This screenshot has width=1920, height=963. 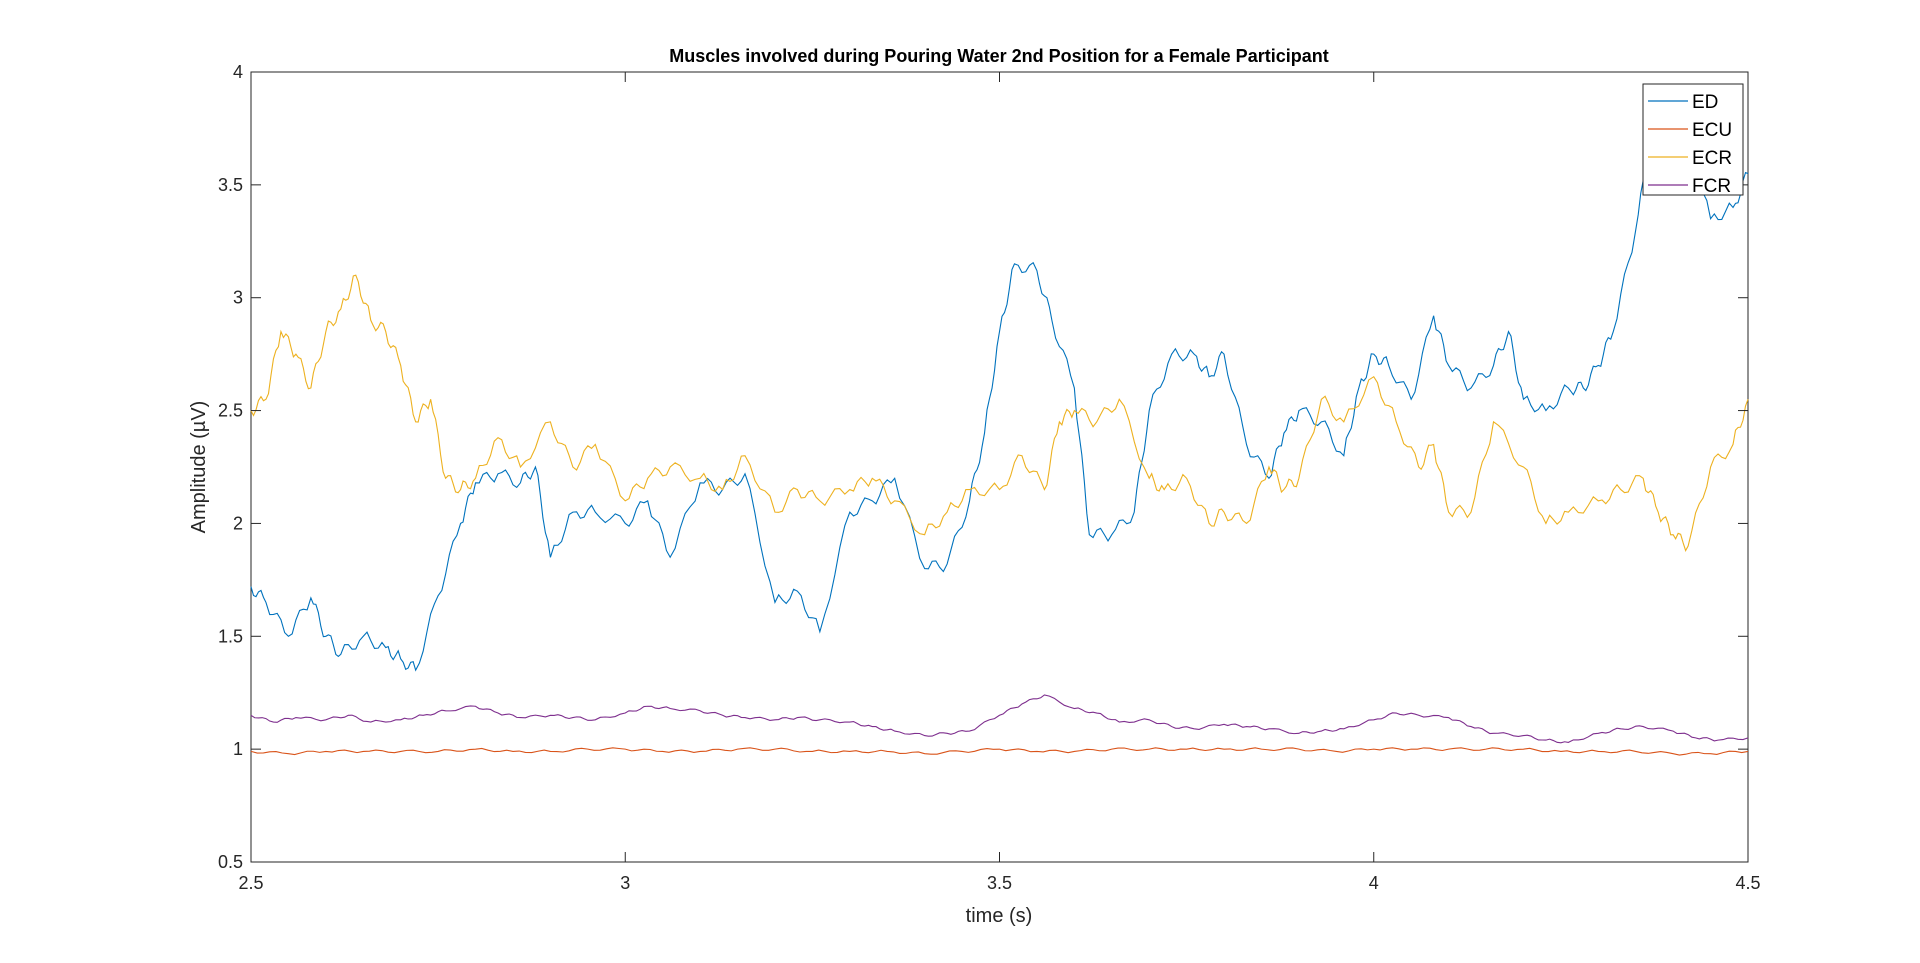 What do you see at coordinates (1712, 158) in the screenshot?
I see `legend-label-ecr: ECR` at bounding box center [1712, 158].